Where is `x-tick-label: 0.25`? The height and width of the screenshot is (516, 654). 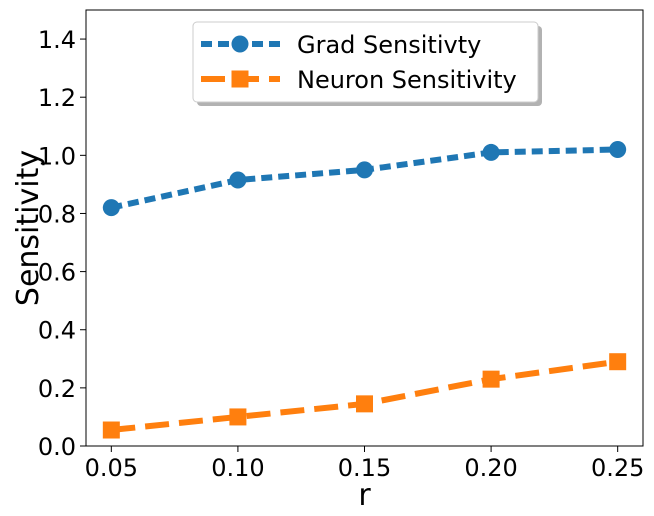
x-tick-label: 0.25 is located at coordinates (617, 468).